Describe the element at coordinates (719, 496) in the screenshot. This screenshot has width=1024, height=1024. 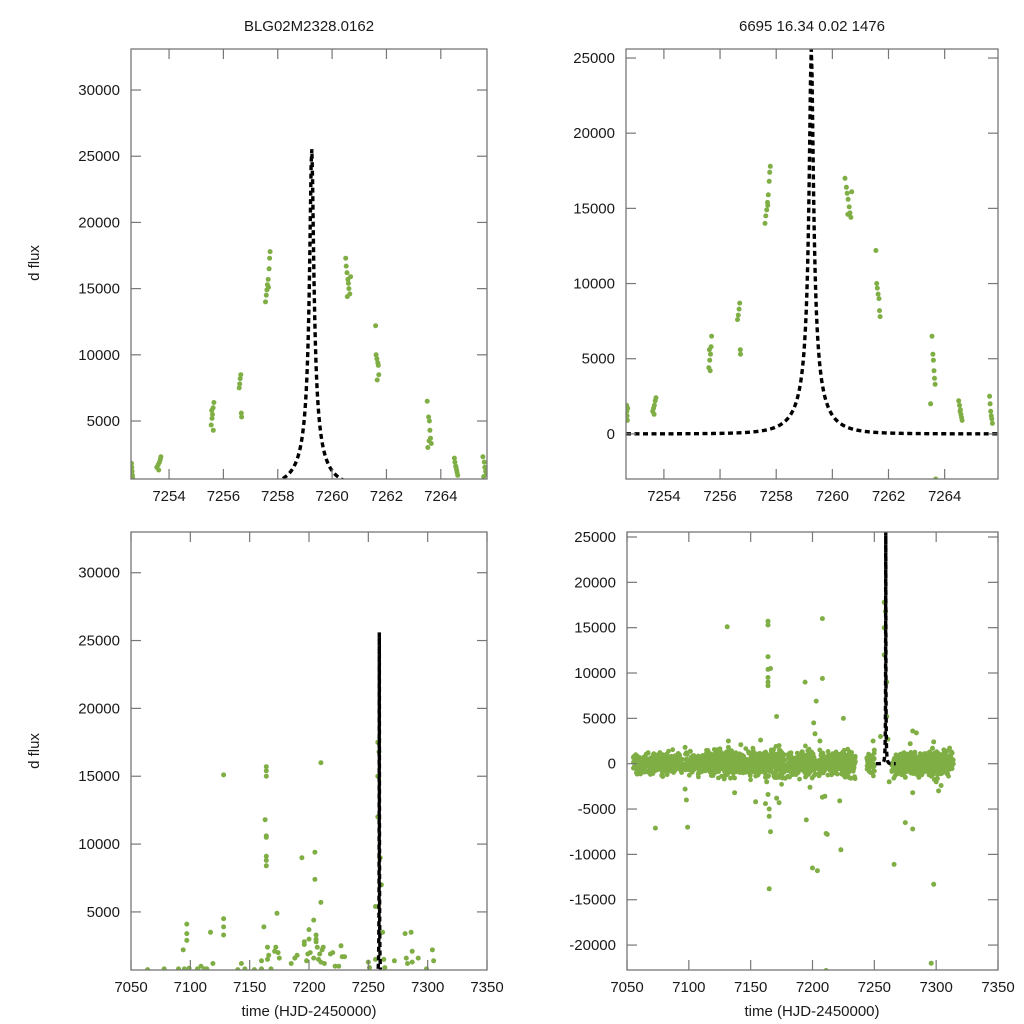
I see `x-tick-label: 7256` at that location.